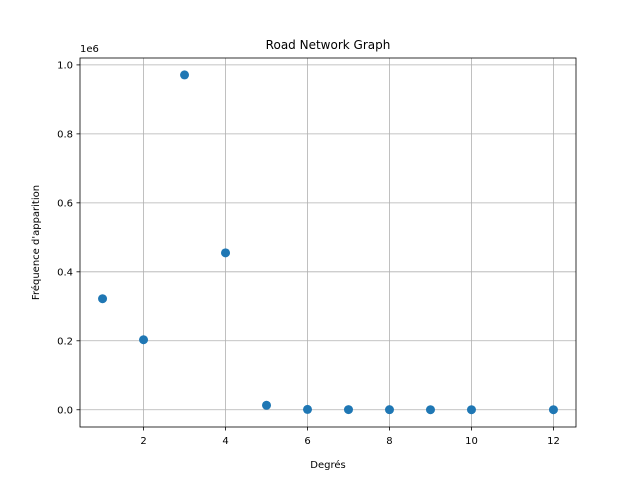  I want to click on chart-title: Road Network Graph, so click(328, 45).